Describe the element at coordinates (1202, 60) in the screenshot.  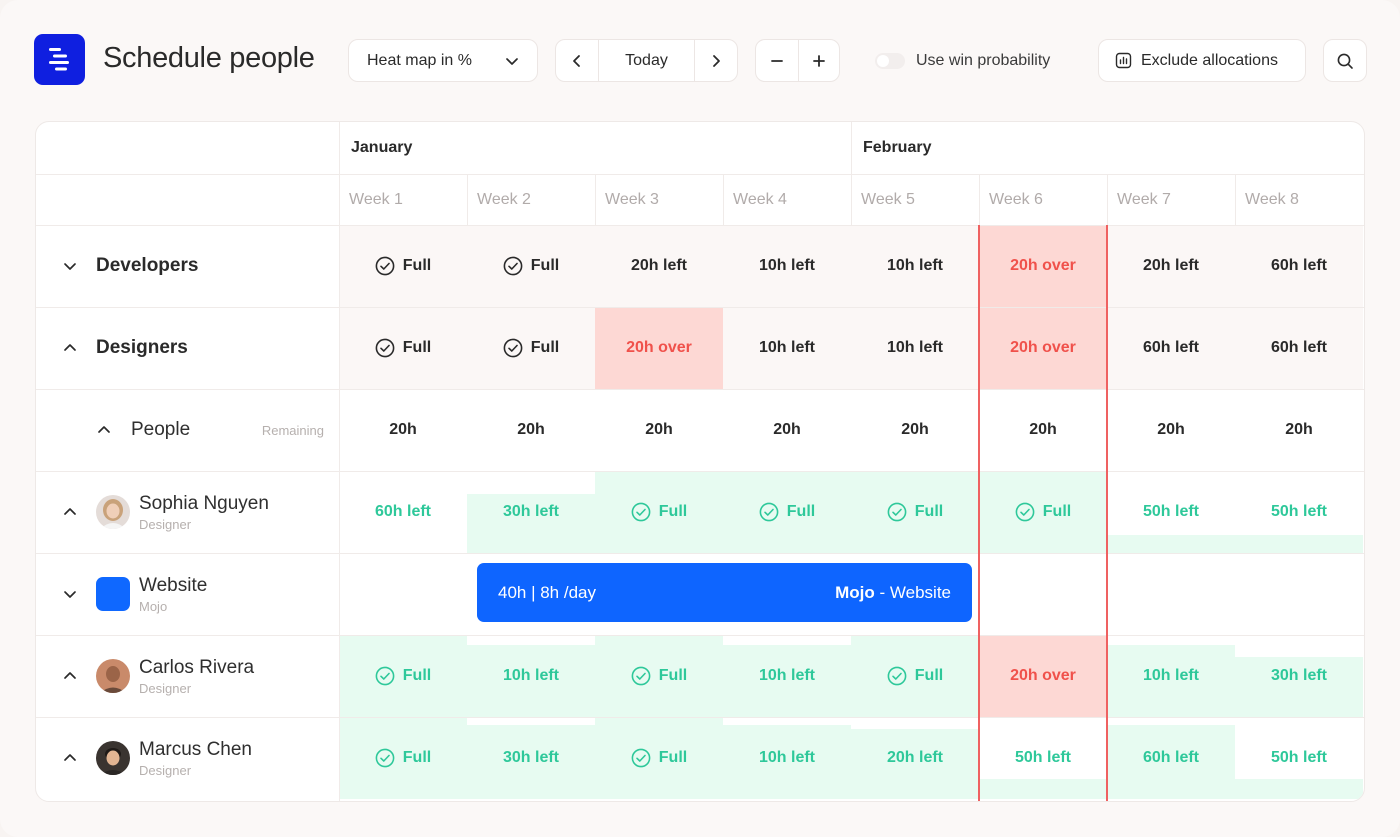
I see `exclude-allocations-button: Exclude allocations` at that location.